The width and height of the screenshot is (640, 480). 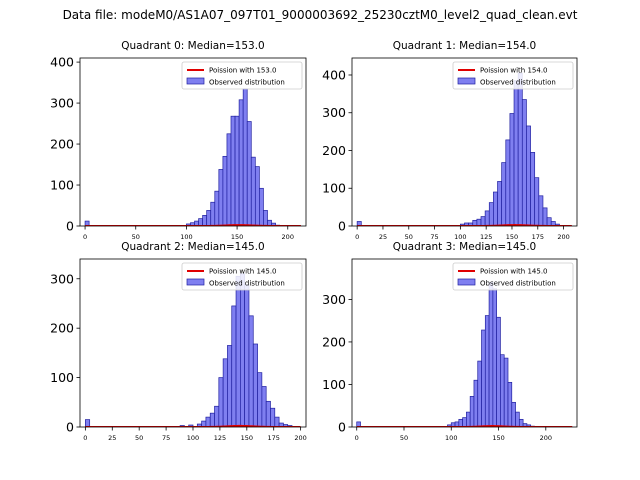 I want to click on x-tick-label: 75, so click(x=166, y=438).